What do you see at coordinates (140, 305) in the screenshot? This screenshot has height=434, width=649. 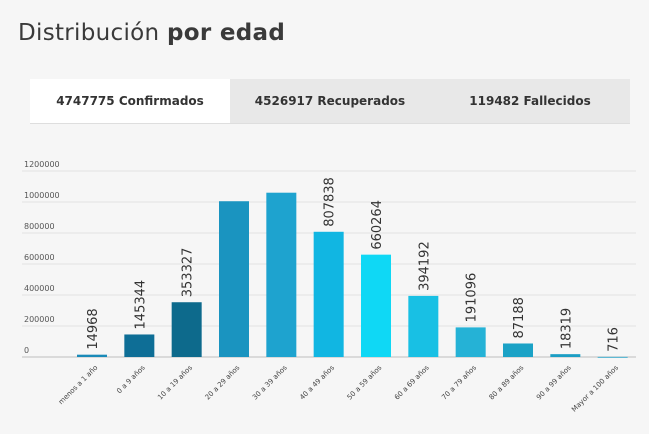 I see `data-label: 145344` at bounding box center [140, 305].